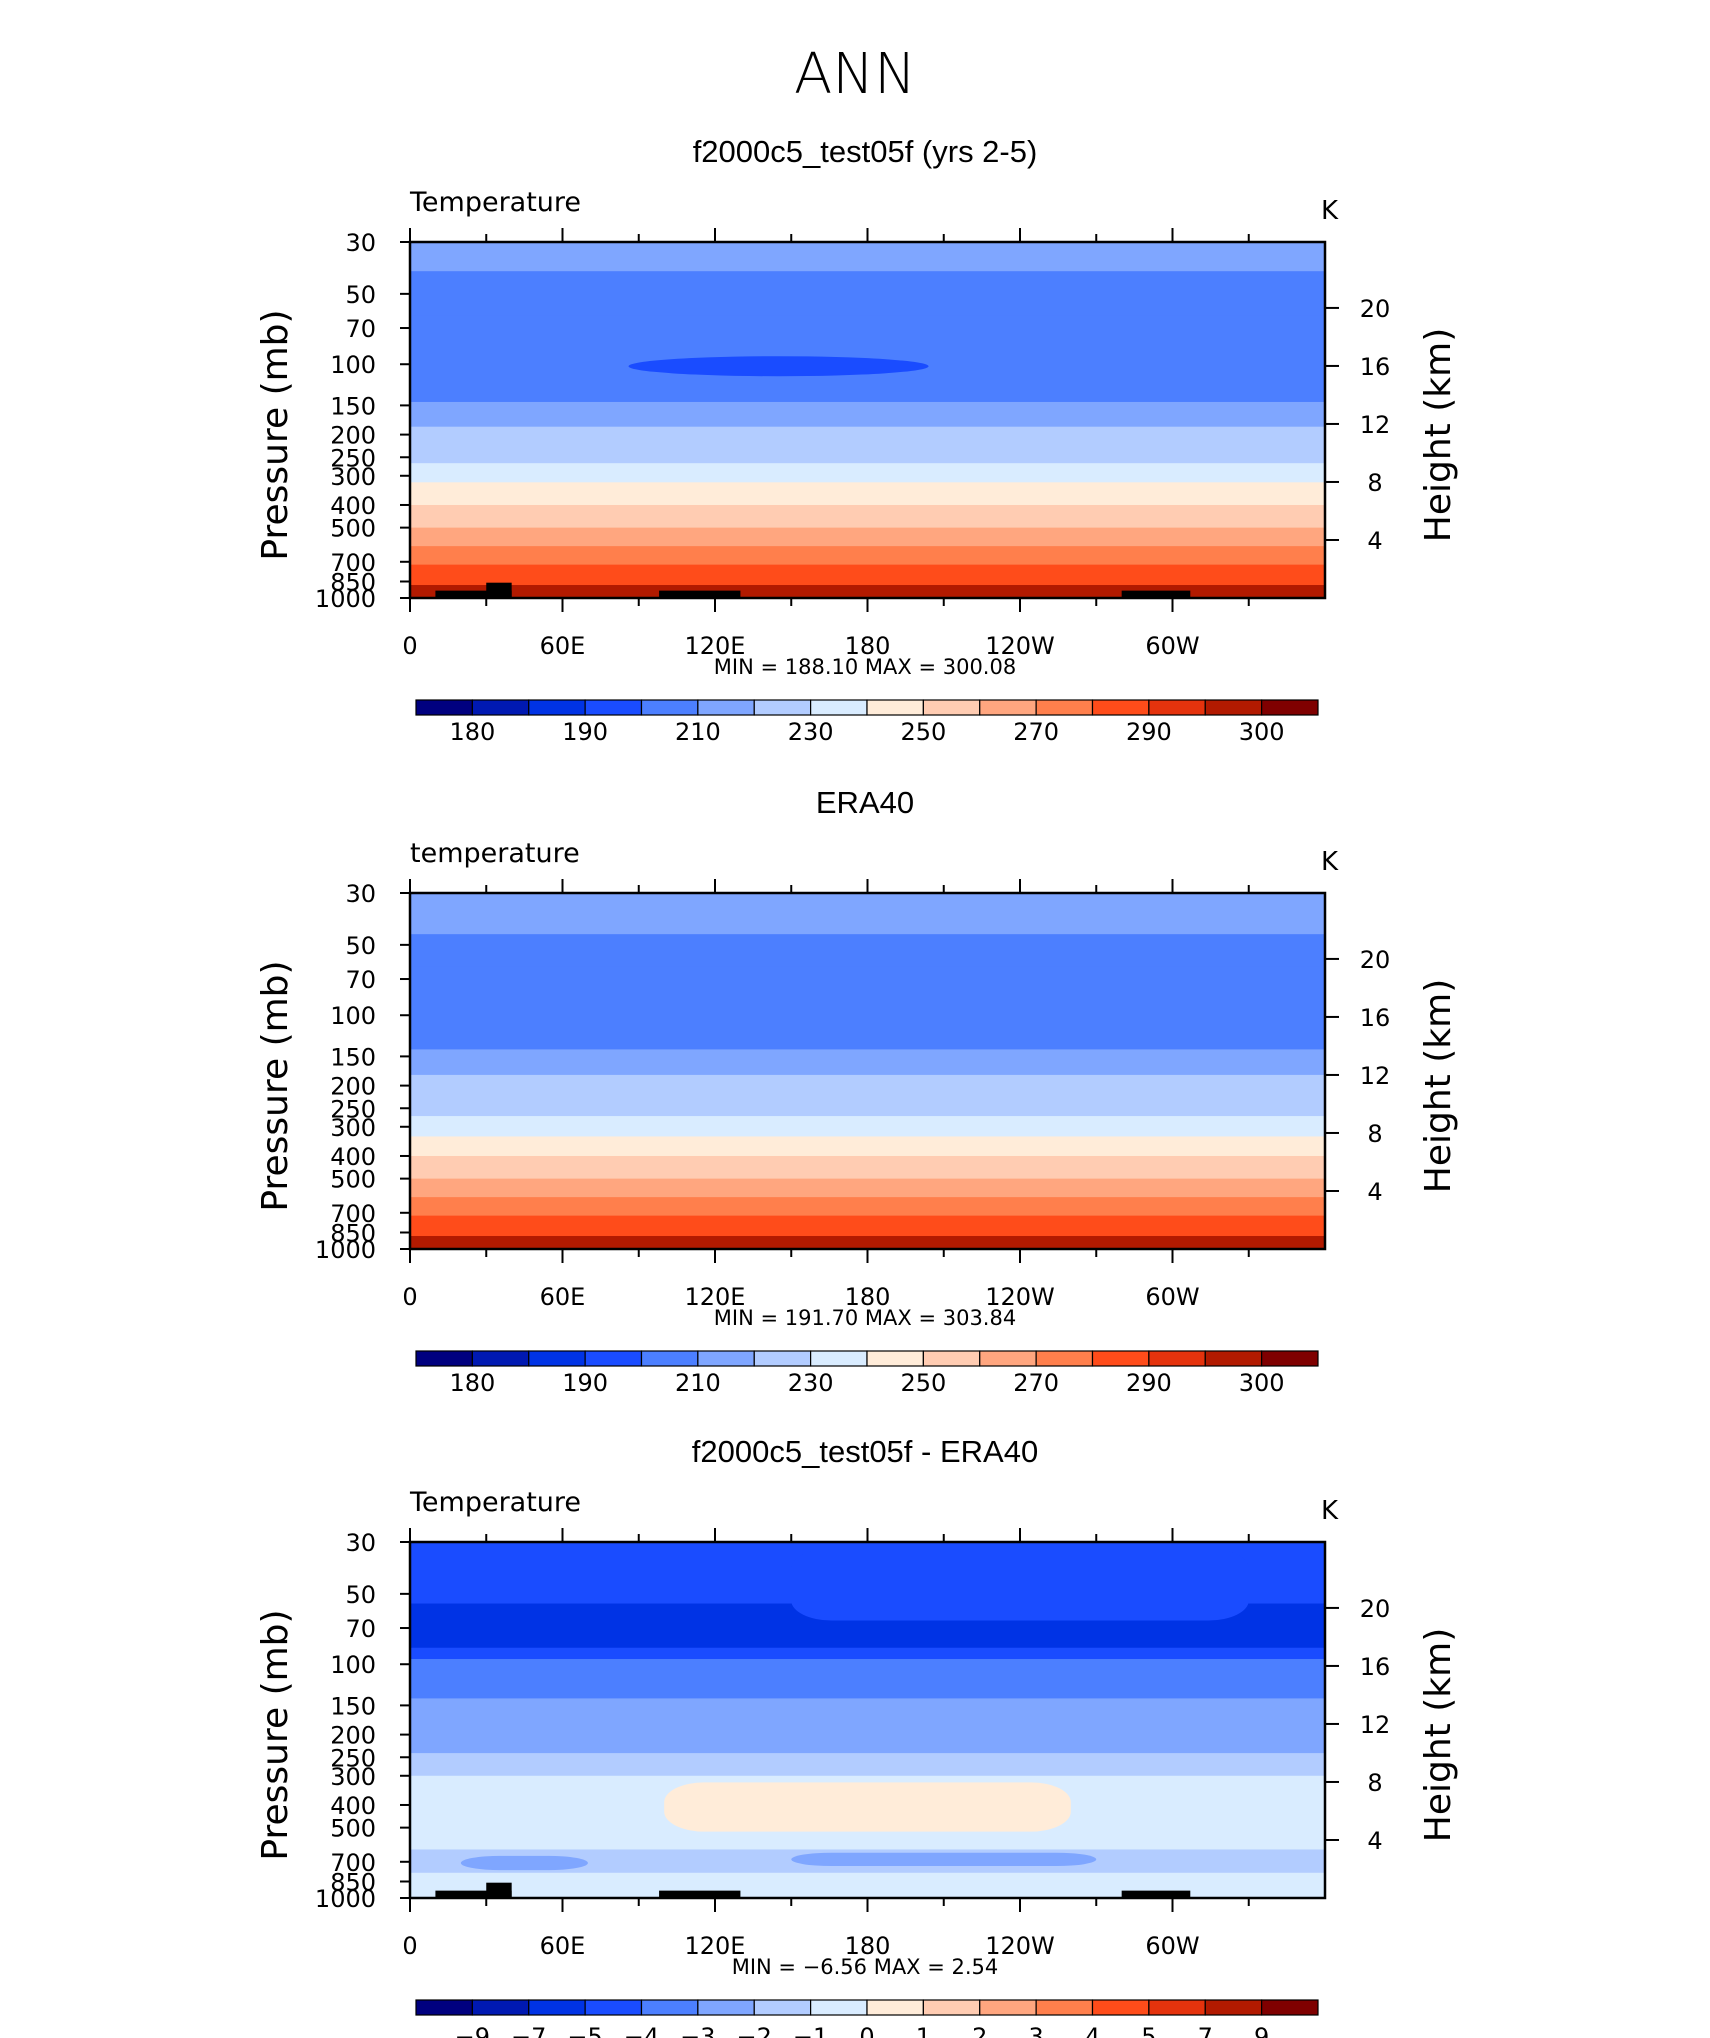  What do you see at coordinates (865, 667) in the screenshot?
I see `min-max-stats: MIN = 188.10 MAX = 300.08` at bounding box center [865, 667].